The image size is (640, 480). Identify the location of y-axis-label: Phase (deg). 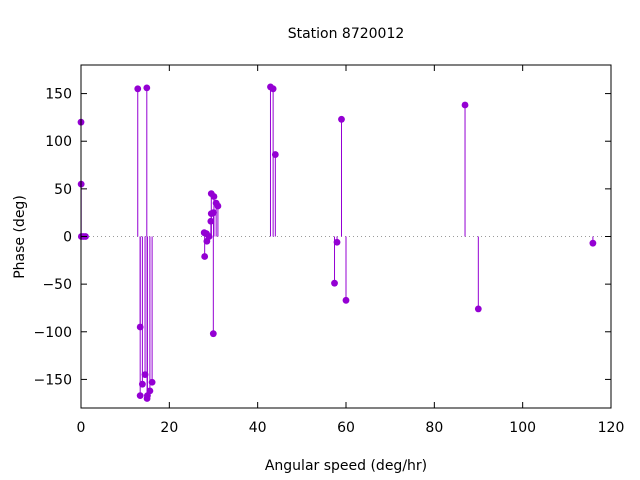
(20, 237).